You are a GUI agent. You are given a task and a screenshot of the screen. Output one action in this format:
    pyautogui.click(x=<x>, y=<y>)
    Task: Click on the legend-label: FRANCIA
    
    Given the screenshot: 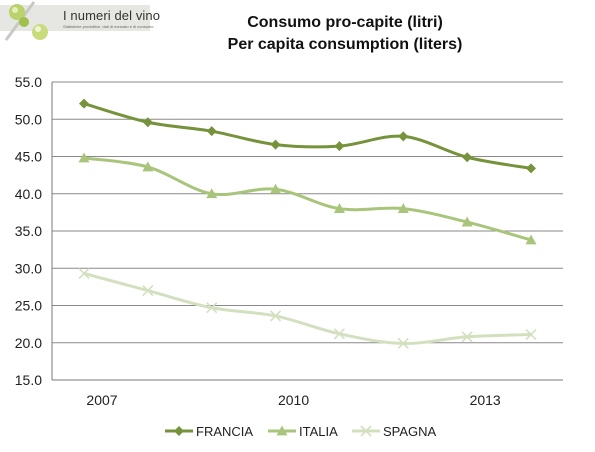 What is the action you would take?
    pyautogui.click(x=224, y=431)
    